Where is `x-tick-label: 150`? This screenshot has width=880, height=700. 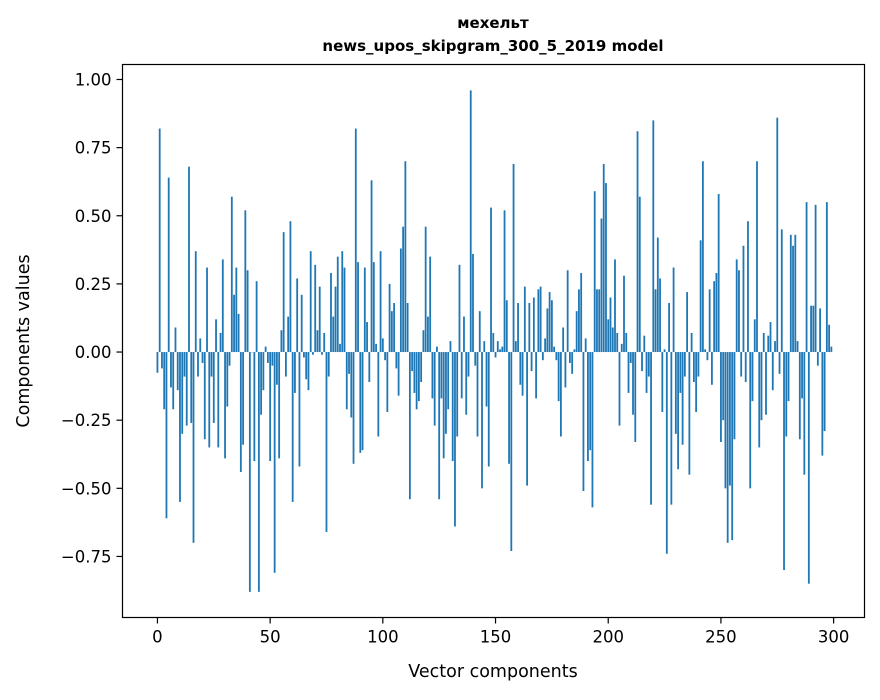 x-tick-label: 150 is located at coordinates (496, 637).